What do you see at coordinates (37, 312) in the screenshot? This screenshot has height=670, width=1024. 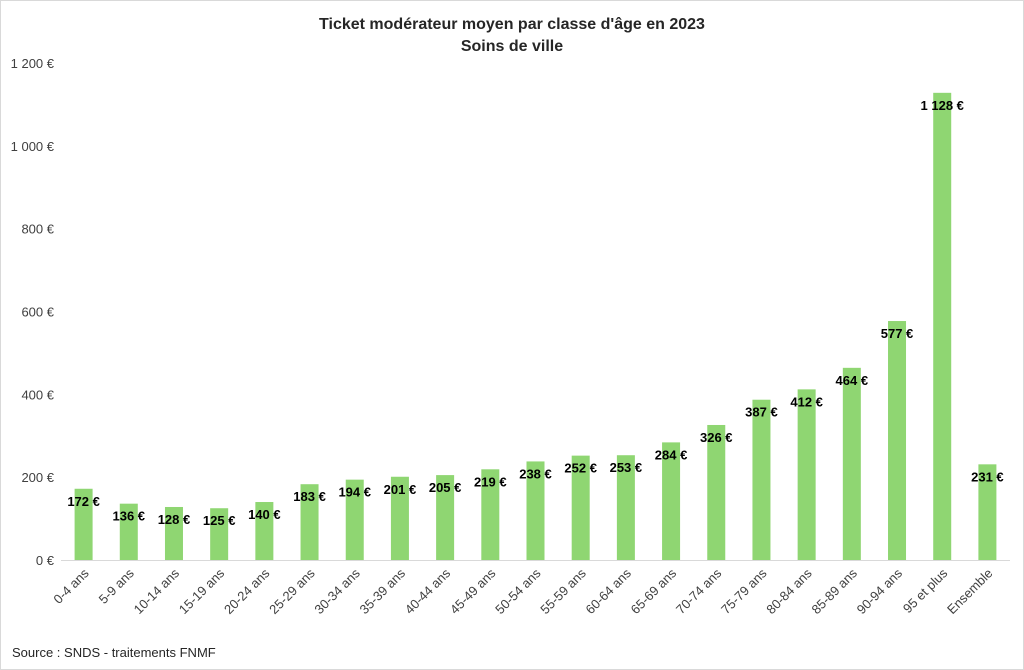 I see `y-tick-label: 600 €` at bounding box center [37, 312].